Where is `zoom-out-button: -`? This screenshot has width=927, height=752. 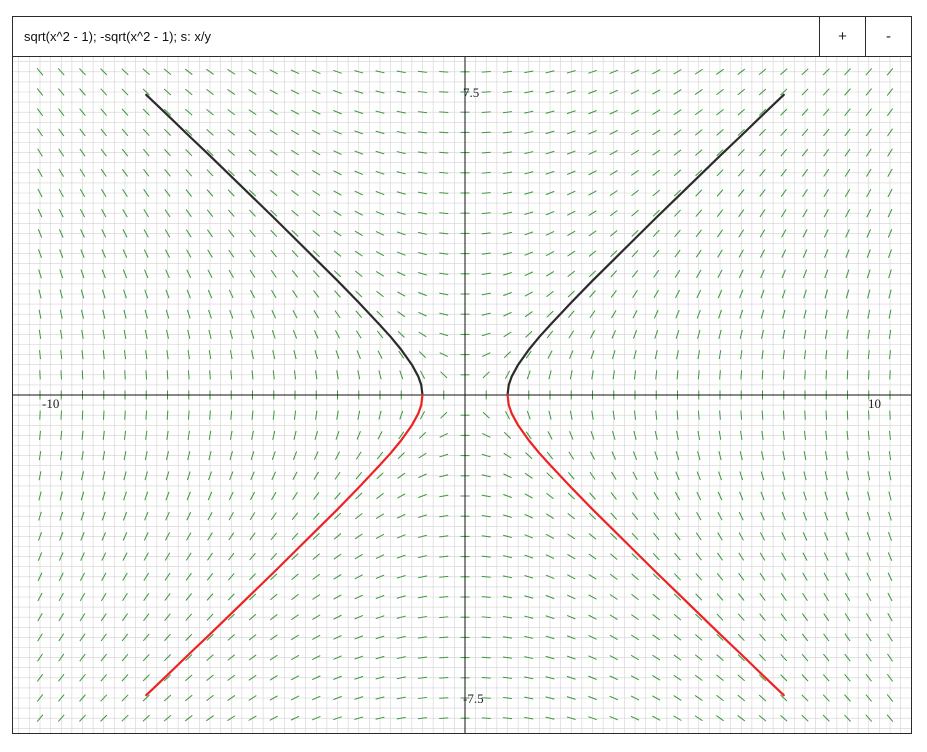
zoom-out-button: - is located at coordinates (888, 36).